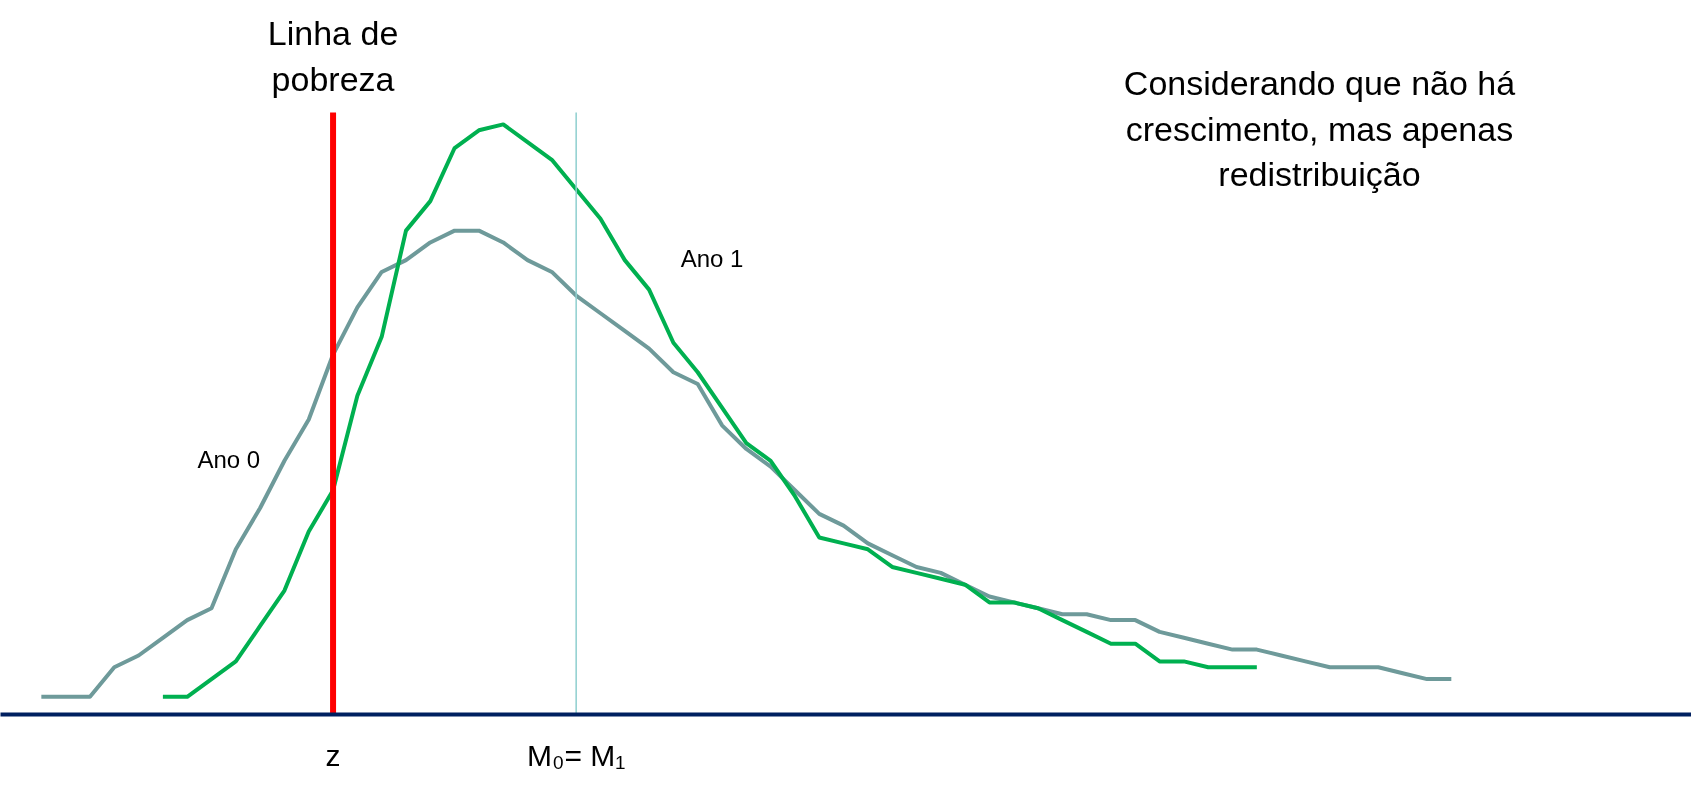 The image size is (1691, 788). I want to click on annotation: Considerando que não há crescimento, mas apenas redistribuição, so click(1319, 129).